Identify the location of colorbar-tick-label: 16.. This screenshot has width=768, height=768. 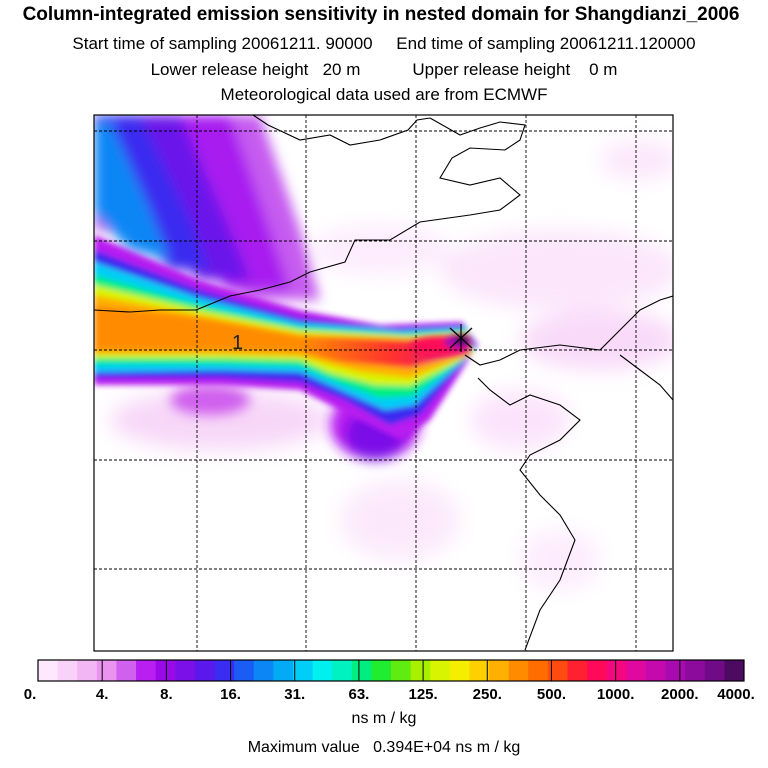
(230, 694).